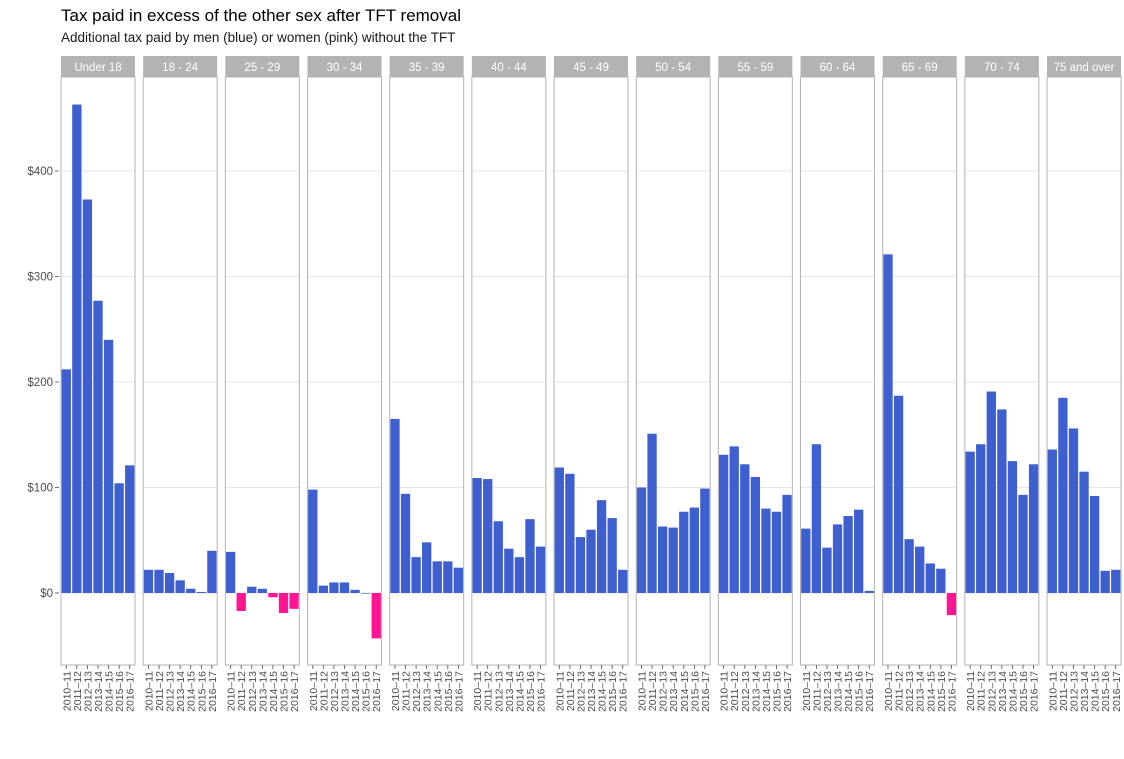 The width and height of the screenshot is (1124, 759). I want to click on facet-strip-label: 50 - 54, so click(673, 68).